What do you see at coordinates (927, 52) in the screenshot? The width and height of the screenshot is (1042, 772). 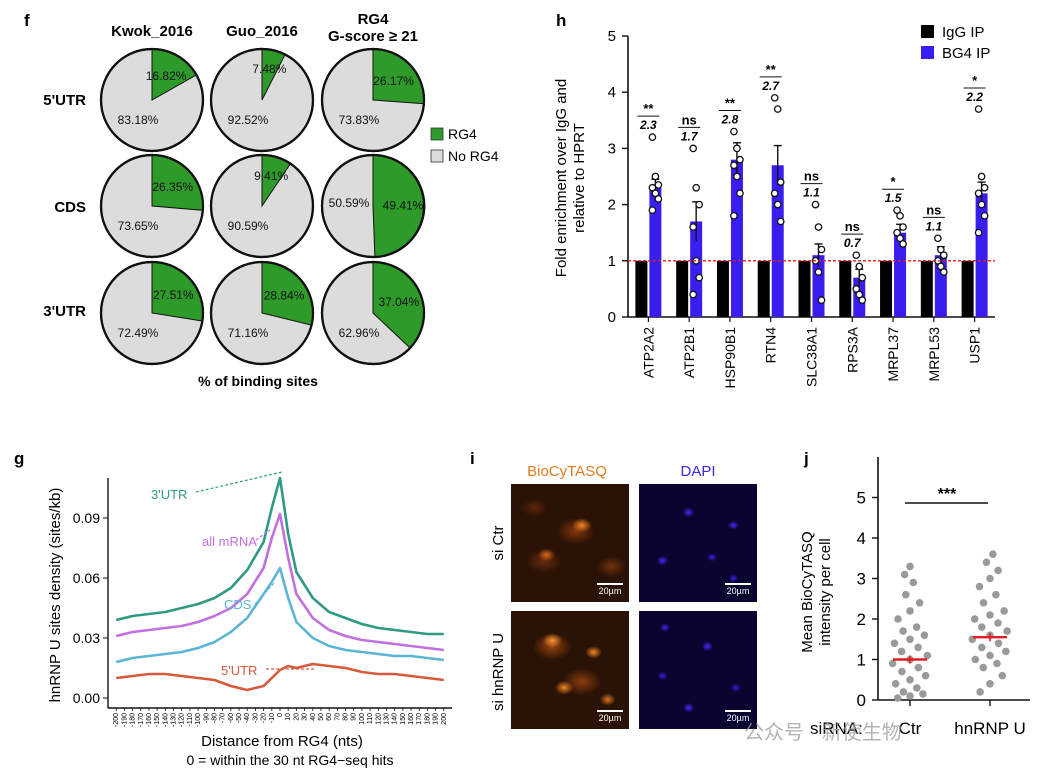 I see `legend-bg4-swatch` at bounding box center [927, 52].